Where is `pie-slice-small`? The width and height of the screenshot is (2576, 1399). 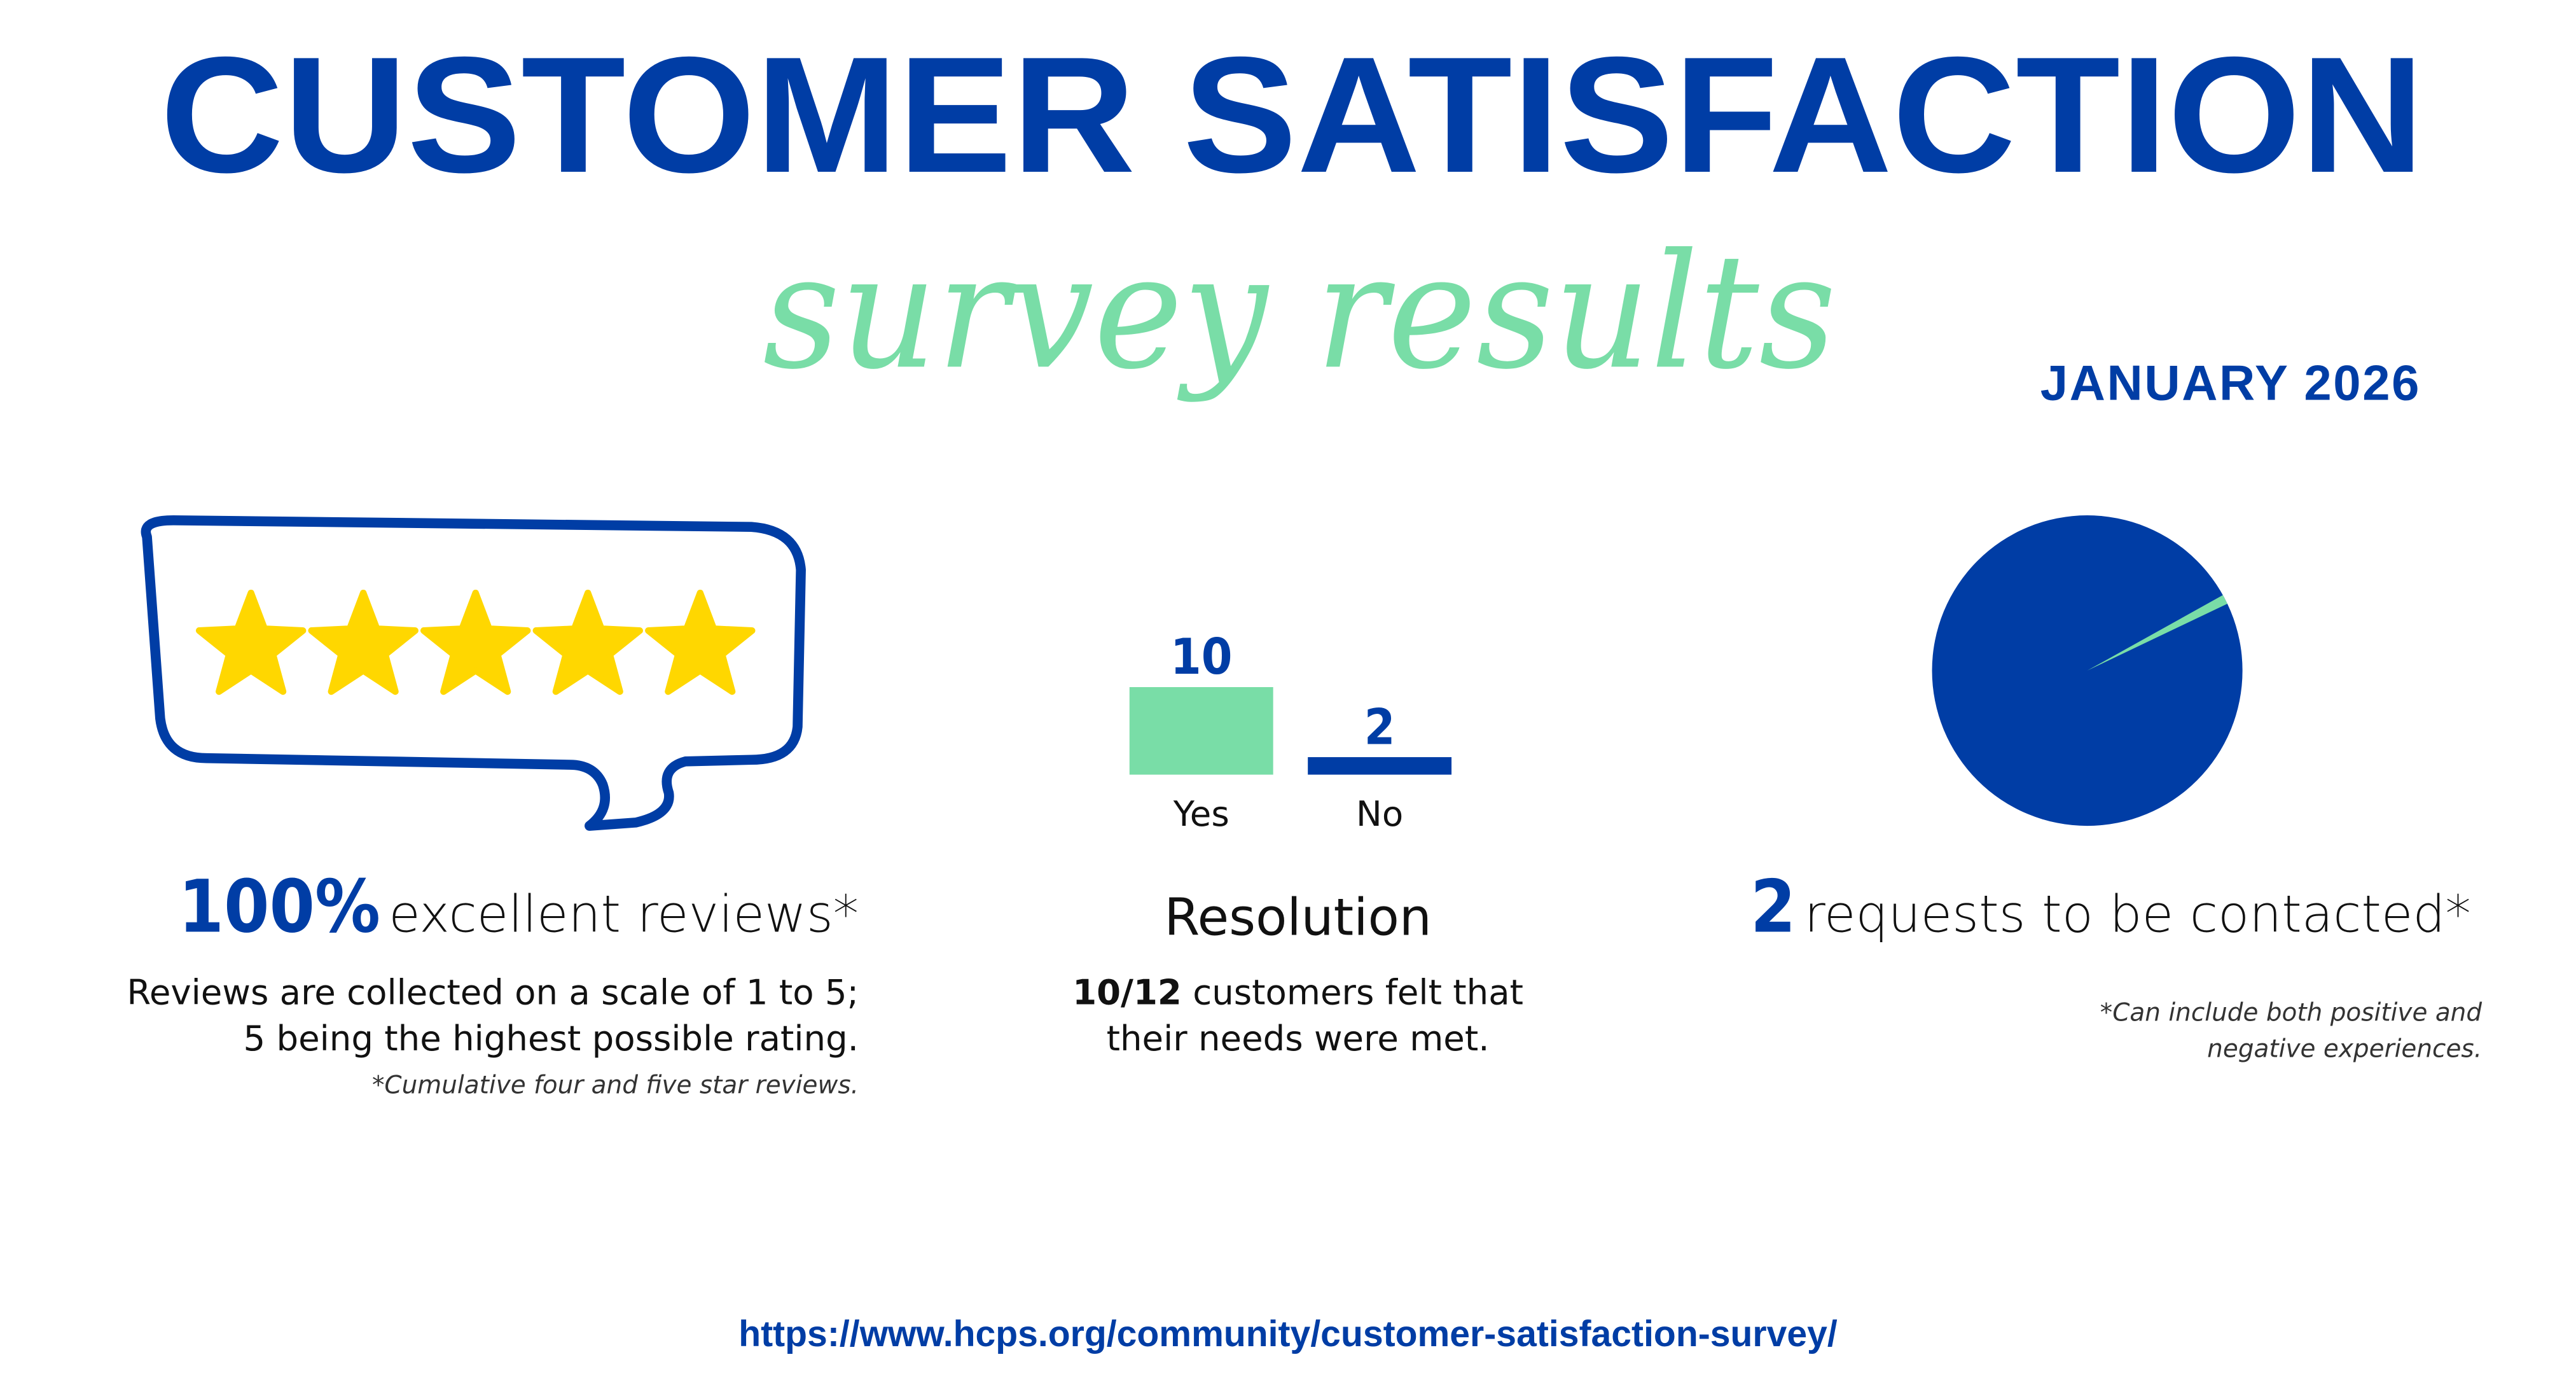 pie-slice-small is located at coordinates (2157, 633).